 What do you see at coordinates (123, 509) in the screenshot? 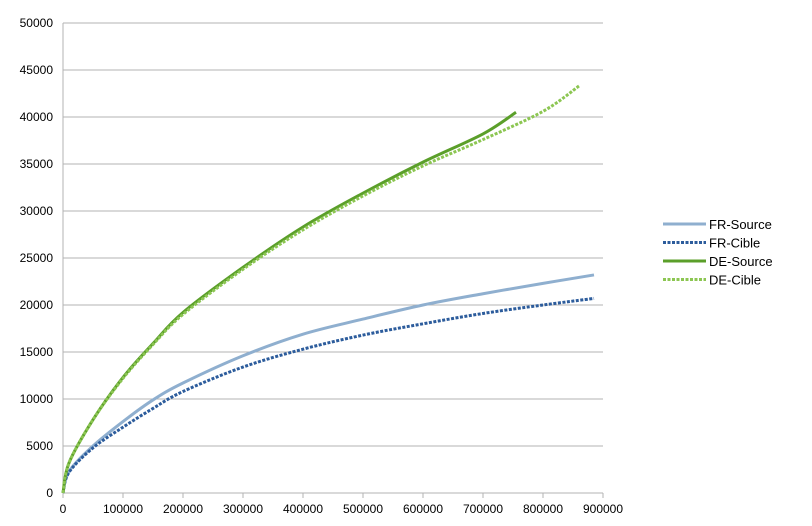
I see `x-tick-label: 100000` at bounding box center [123, 509].